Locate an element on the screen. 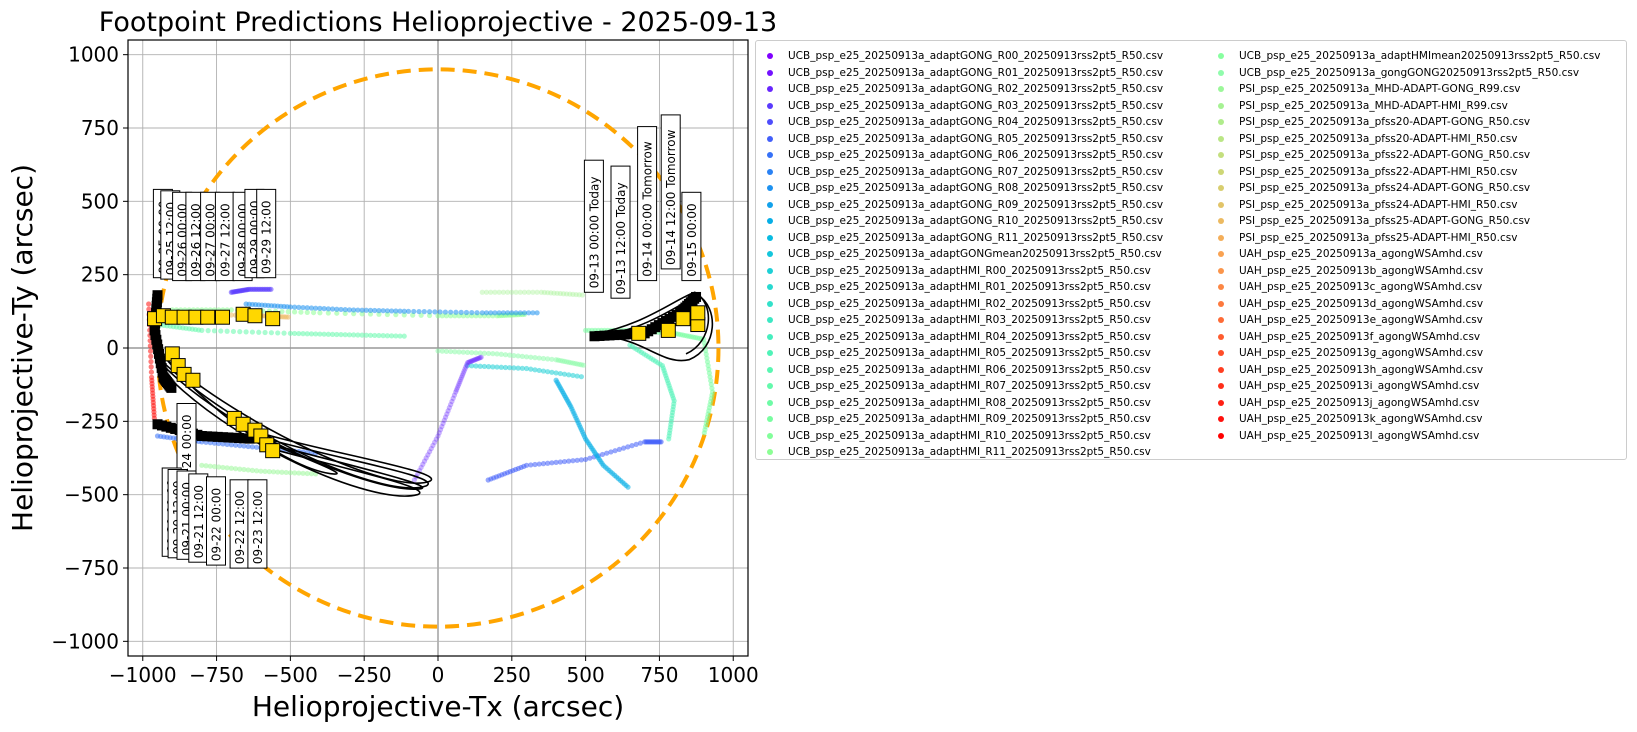 This screenshot has height=732, width=1637. legend-entry: UAH_psp_e25_20250913a_agongWSAmhd.csv is located at coordinates (1403, 254).